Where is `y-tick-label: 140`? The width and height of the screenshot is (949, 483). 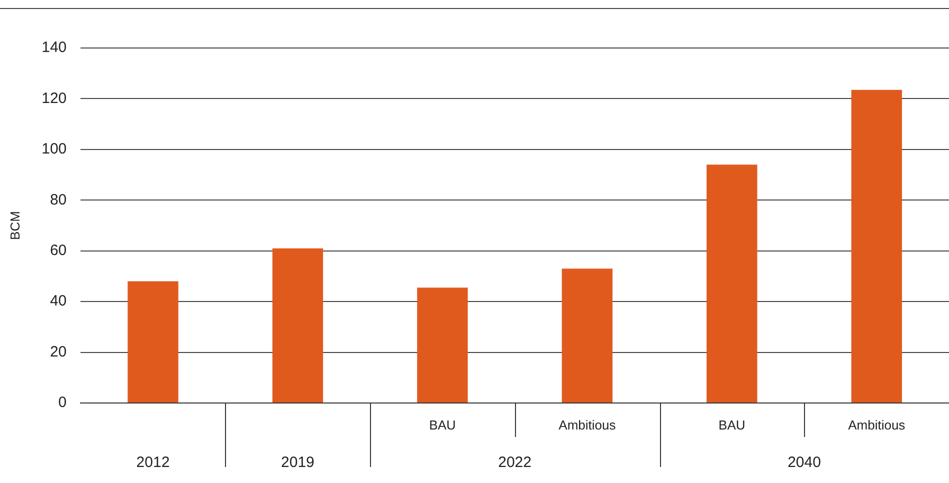 y-tick-label: 140 is located at coordinates (54, 47).